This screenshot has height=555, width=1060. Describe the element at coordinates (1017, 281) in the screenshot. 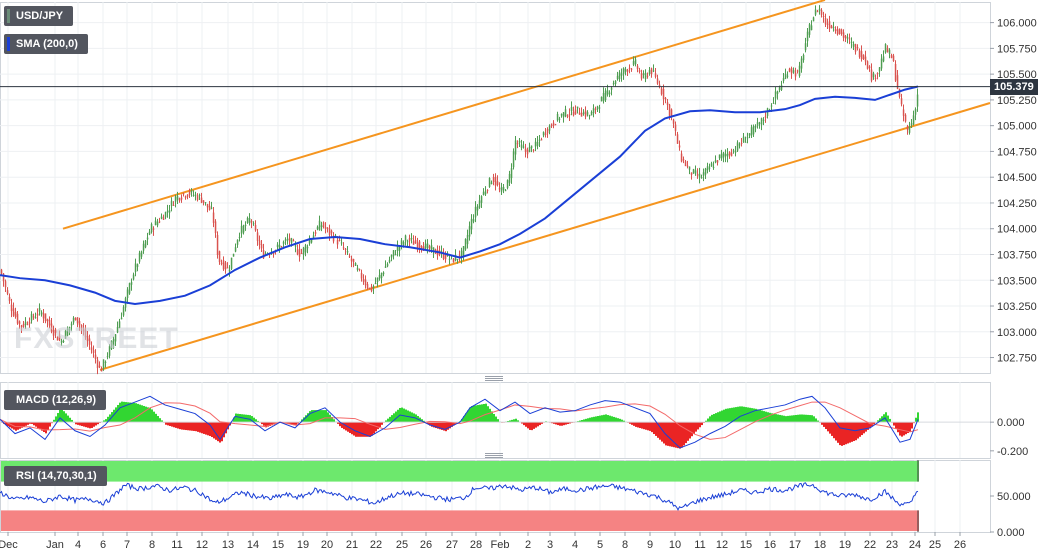

I see `y-tick-label: 103.500` at that location.